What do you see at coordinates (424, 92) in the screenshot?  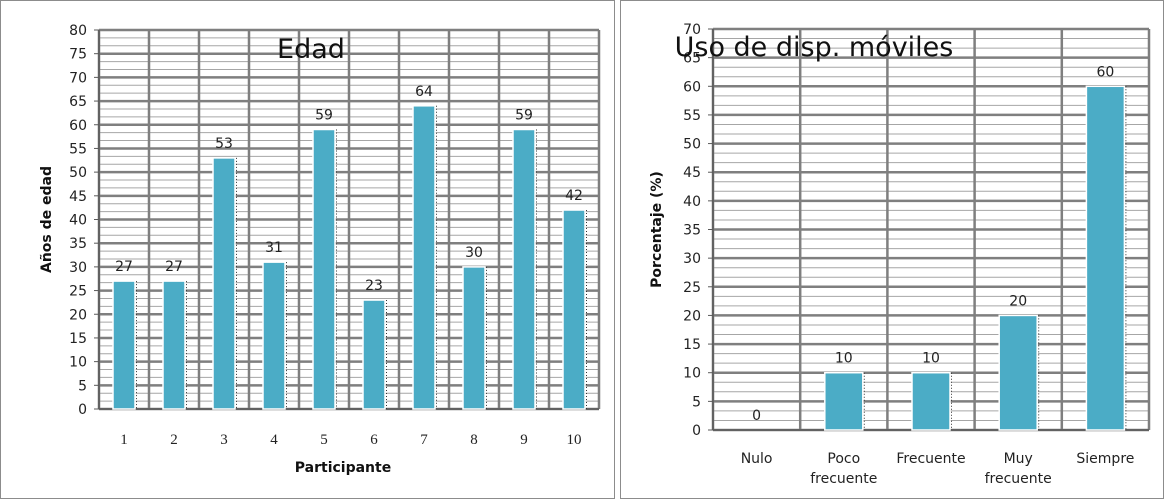 I see `data-label: 64` at bounding box center [424, 92].